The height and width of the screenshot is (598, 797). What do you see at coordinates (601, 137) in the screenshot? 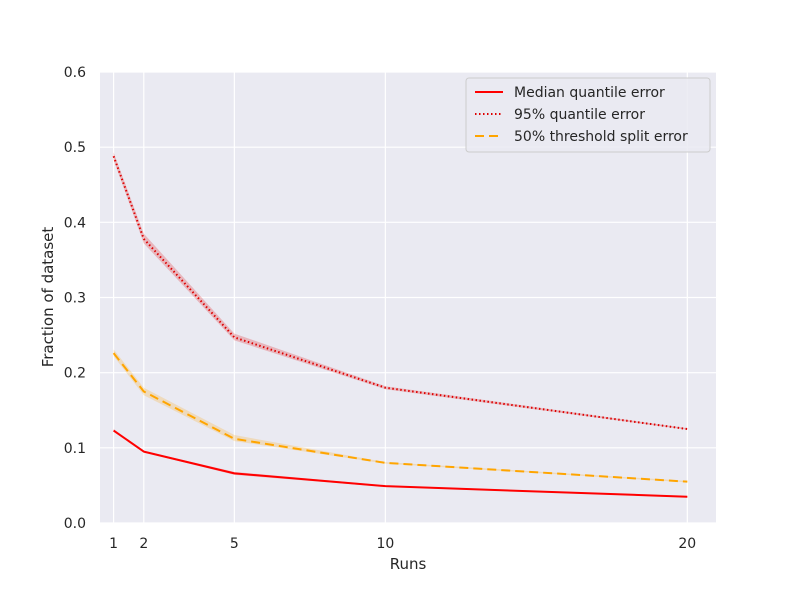
I see `legend-label: 50% threshold split error` at bounding box center [601, 137].